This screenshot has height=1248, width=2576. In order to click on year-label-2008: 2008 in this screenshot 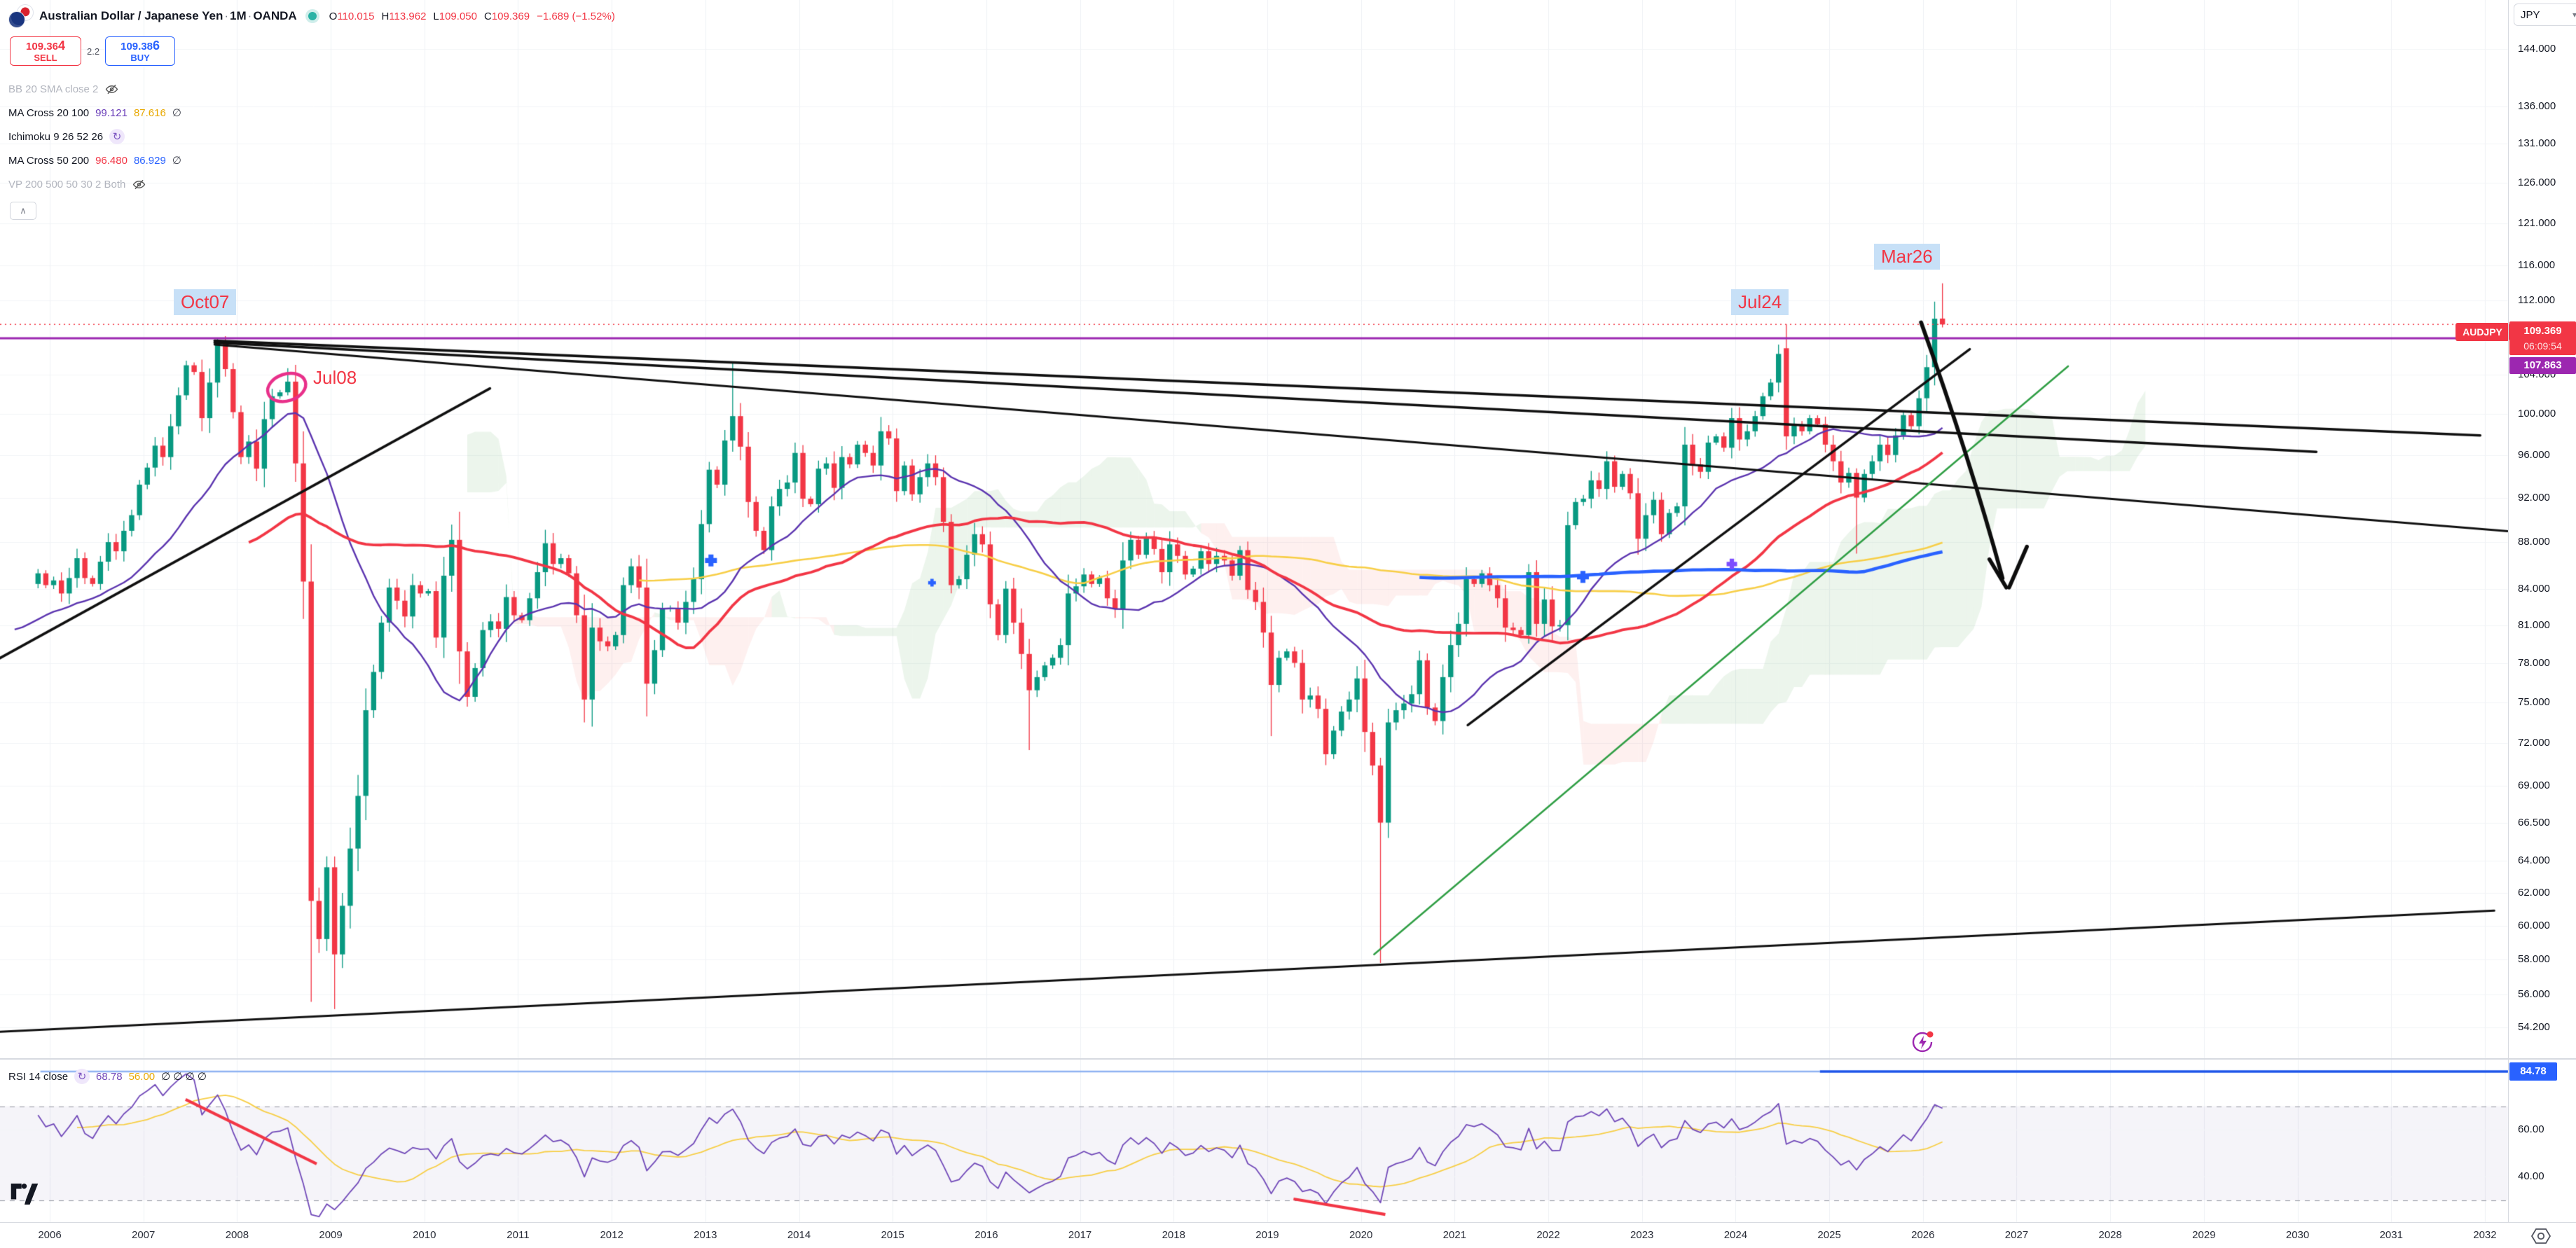, I will do `click(237, 1235)`.